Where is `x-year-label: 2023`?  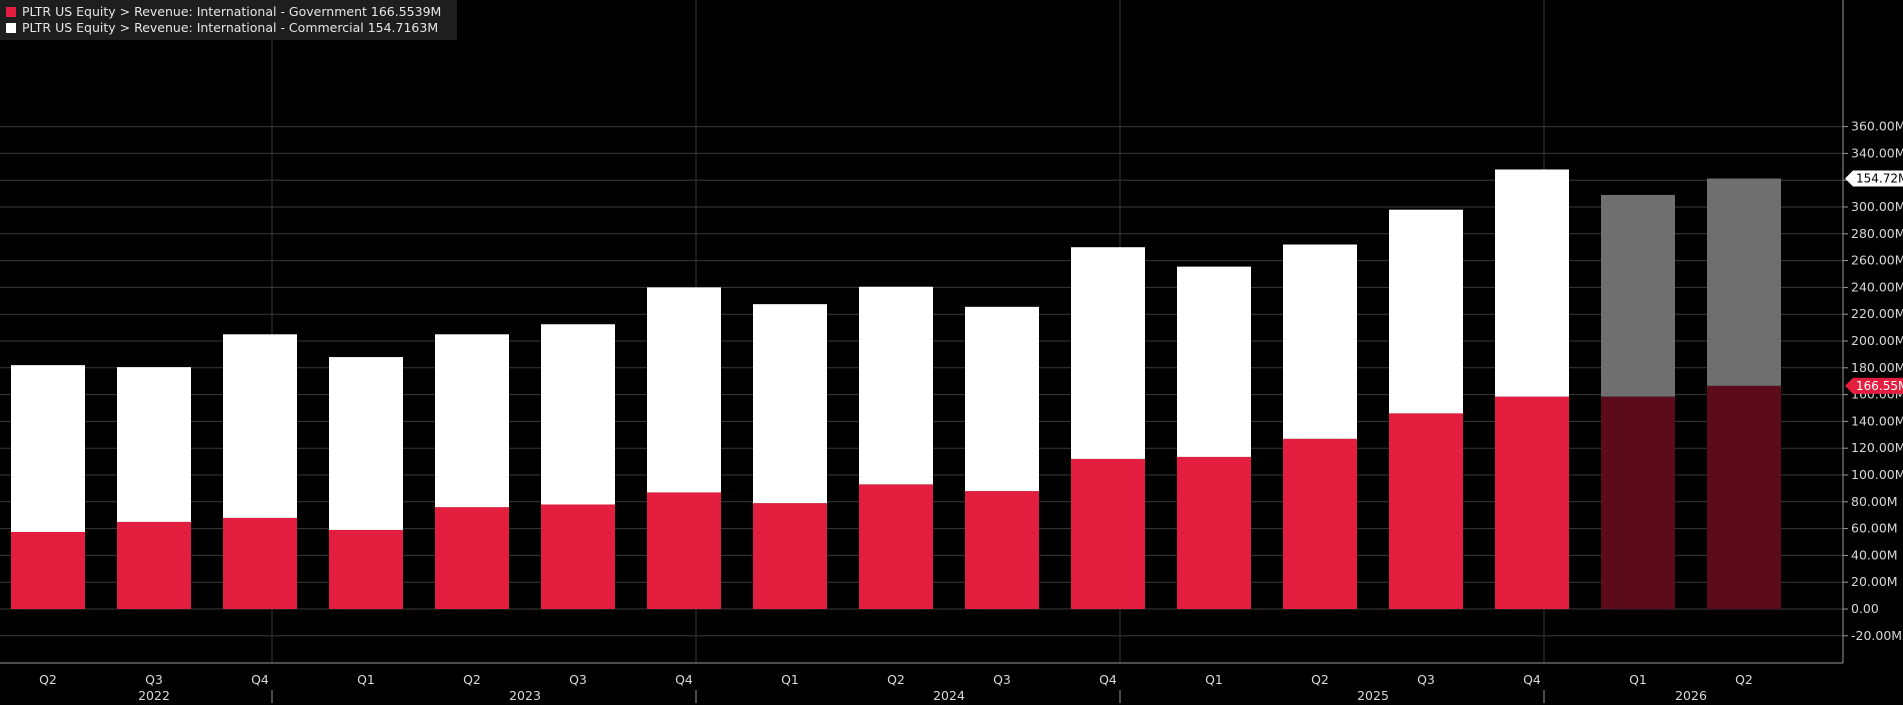 x-year-label: 2023 is located at coordinates (525, 695).